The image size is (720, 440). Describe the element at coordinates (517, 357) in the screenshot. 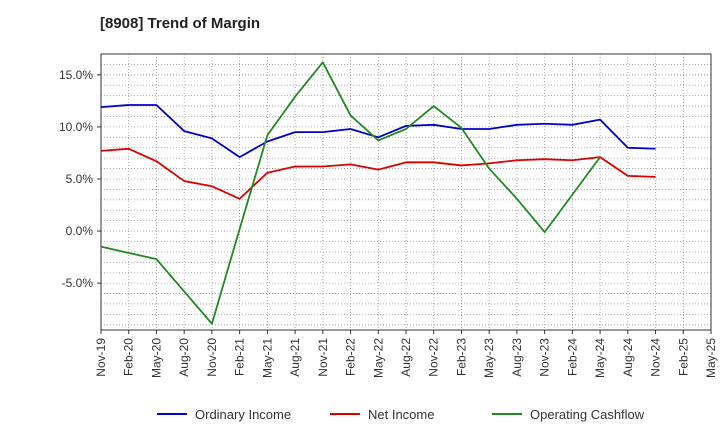

I see `x-tick-label: Aug-23` at that location.